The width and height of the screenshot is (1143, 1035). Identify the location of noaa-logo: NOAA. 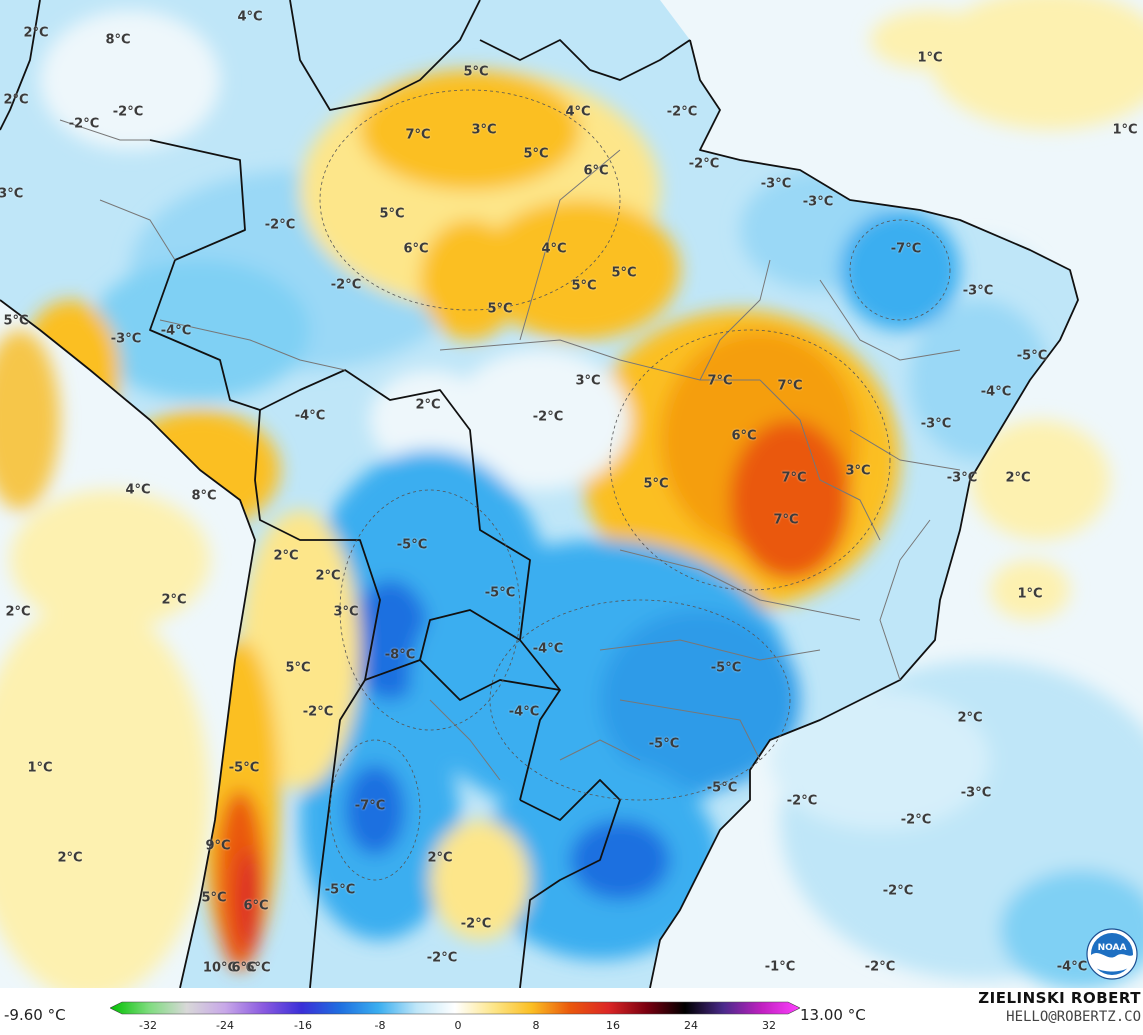
(1112, 954).